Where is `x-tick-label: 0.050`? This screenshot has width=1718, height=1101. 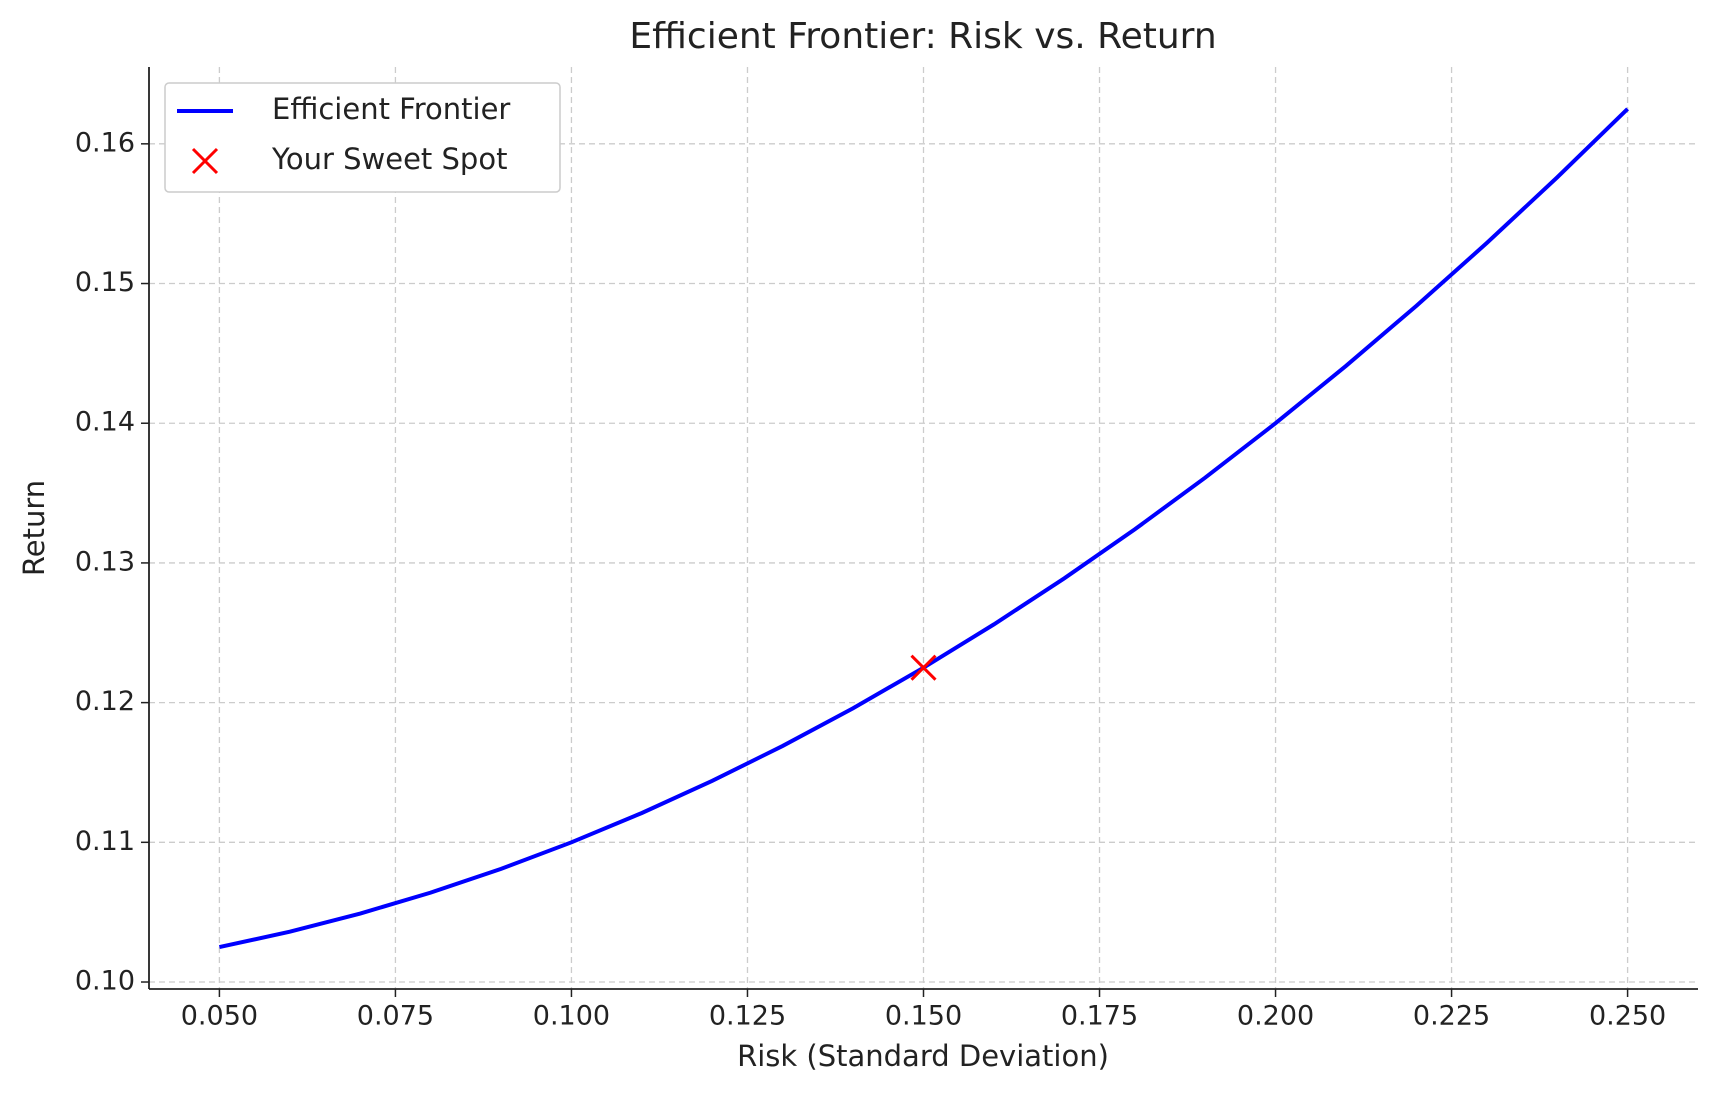 x-tick-label: 0.050 is located at coordinates (219, 1016).